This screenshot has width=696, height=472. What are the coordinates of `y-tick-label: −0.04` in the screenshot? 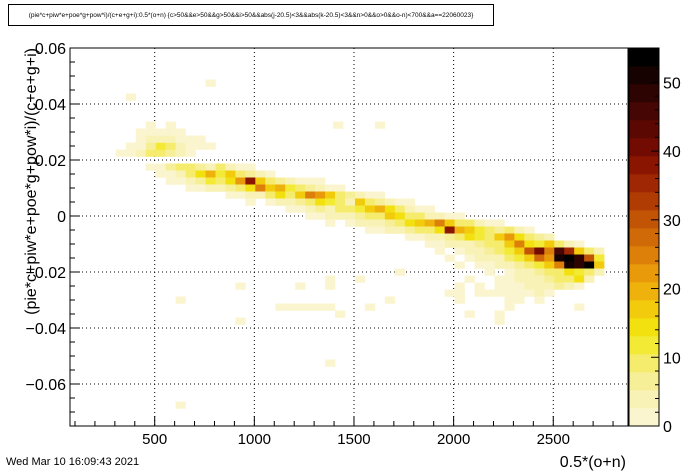 It's located at (46, 329).